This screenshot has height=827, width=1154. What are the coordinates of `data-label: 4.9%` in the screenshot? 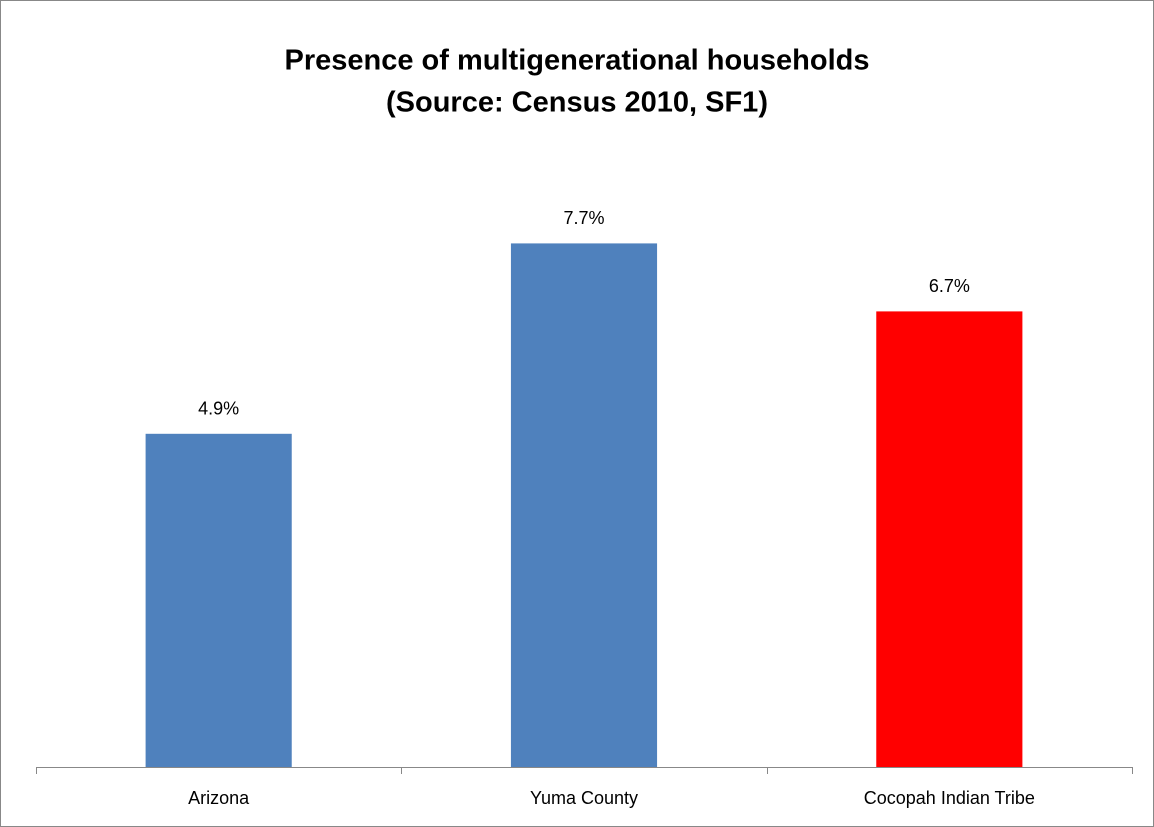 It's located at (218, 409).